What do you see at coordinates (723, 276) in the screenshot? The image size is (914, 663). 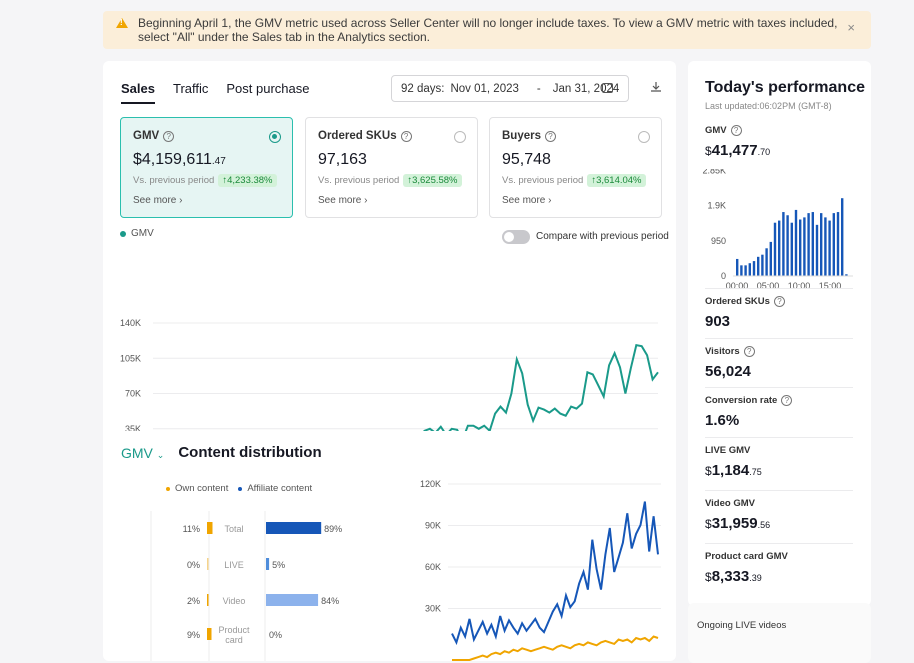 I see `y-tick-label: 0` at bounding box center [723, 276].